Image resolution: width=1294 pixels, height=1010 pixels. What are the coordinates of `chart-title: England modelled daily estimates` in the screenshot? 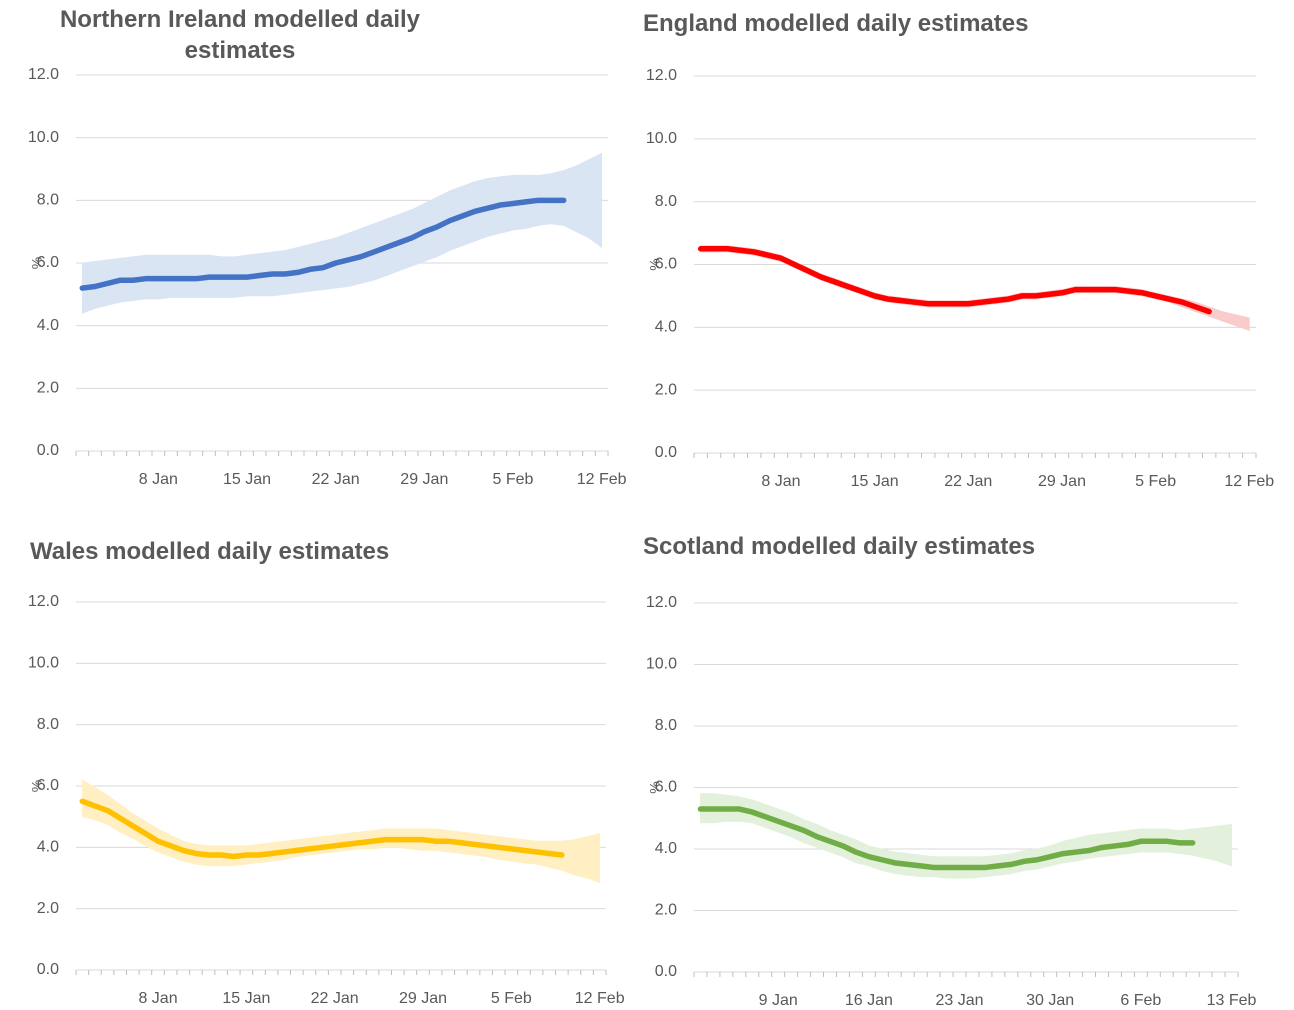 It's located at (836, 23).